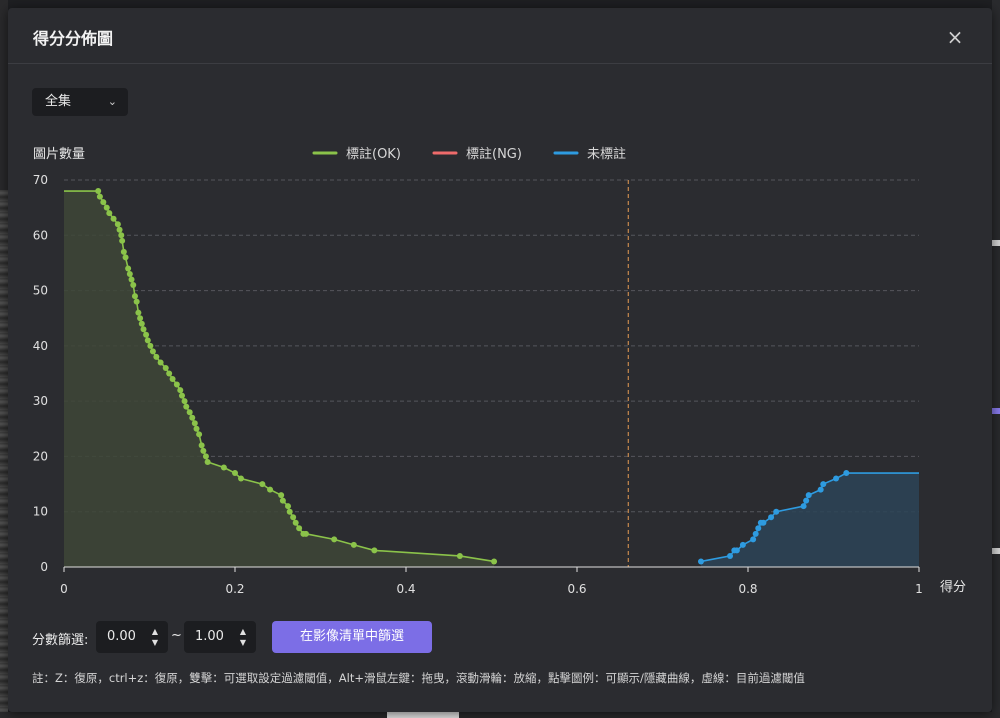 This screenshot has width=1000, height=718. Describe the element at coordinates (996, 411) in the screenshot. I see `background-scroll-mark` at that location.